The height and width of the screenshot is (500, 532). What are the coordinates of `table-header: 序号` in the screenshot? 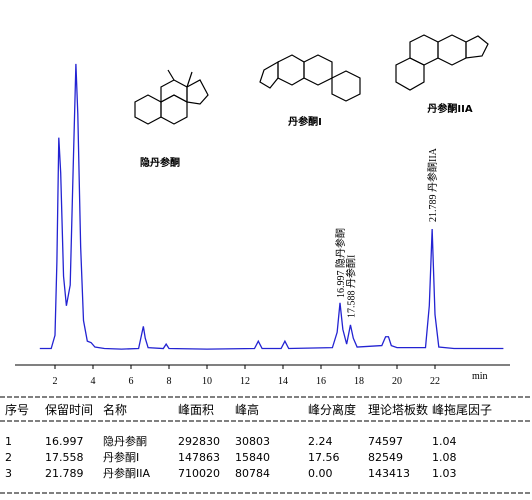 It's located at (17, 409).